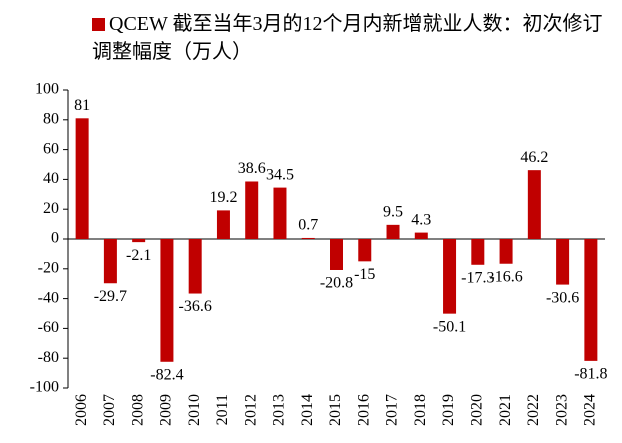 The height and width of the screenshot is (443, 622). What do you see at coordinates (138, 255) in the screenshot?
I see `value-label: -2.1` at bounding box center [138, 255].